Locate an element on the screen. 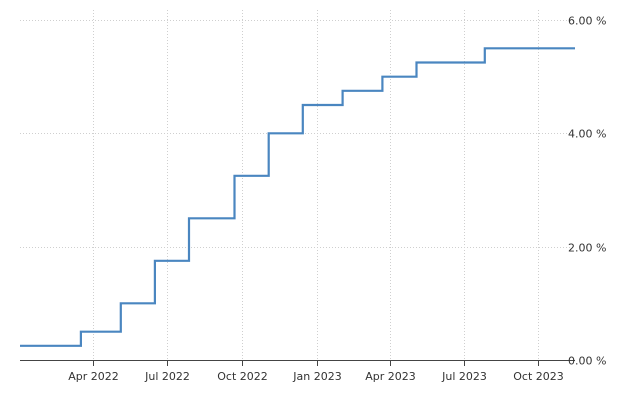 The image size is (640, 400). y-tick-label: 0.00 % is located at coordinates (587, 361).